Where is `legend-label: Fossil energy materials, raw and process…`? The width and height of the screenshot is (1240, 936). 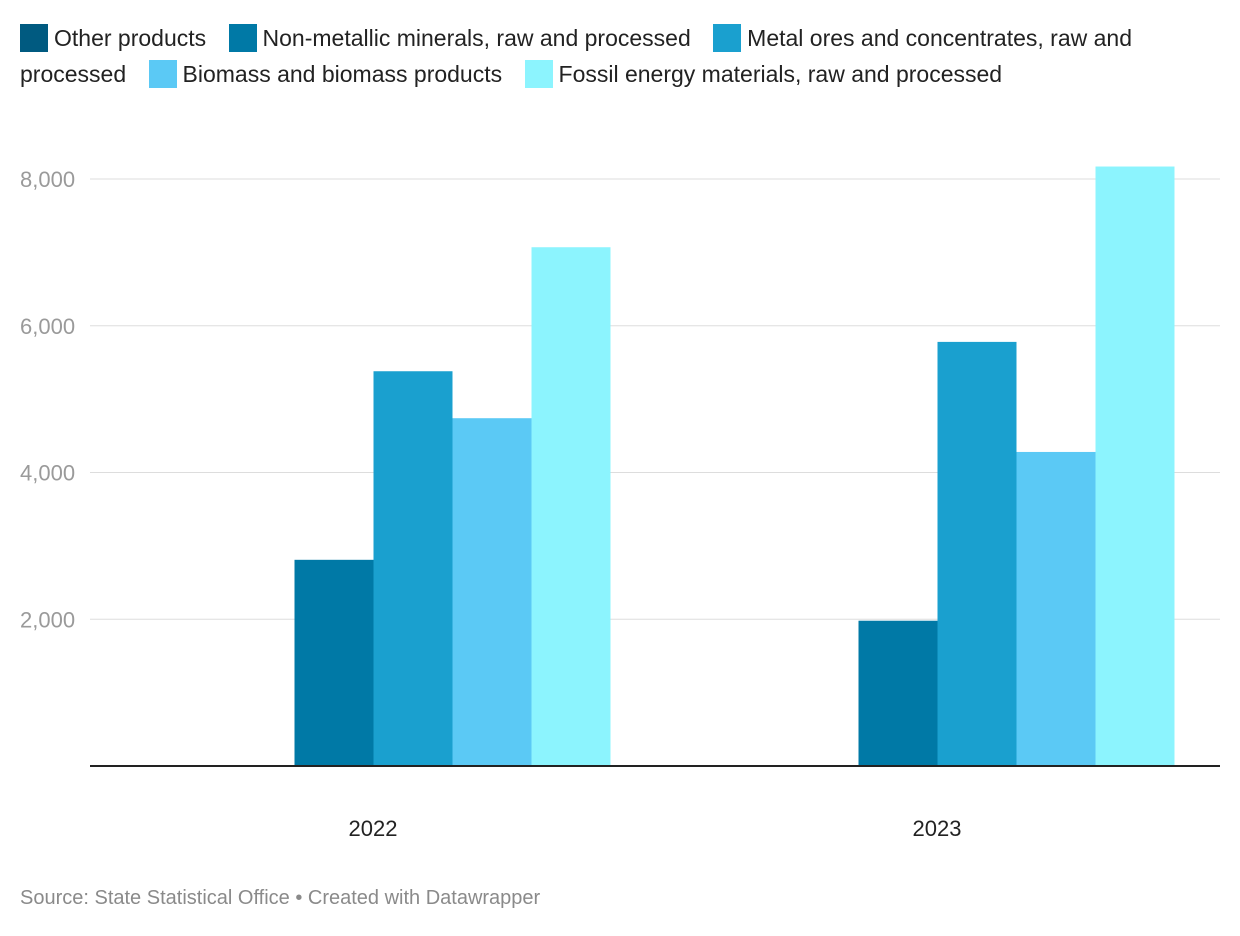
legend-label: Fossil energy materials, raw and process… is located at coordinates (780, 74).